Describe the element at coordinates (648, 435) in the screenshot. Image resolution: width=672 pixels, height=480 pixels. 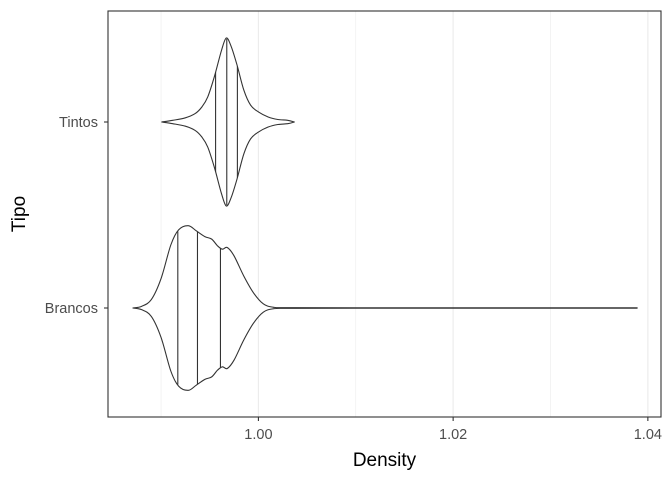
I see `x-tick-label-2: 1.04` at that location.